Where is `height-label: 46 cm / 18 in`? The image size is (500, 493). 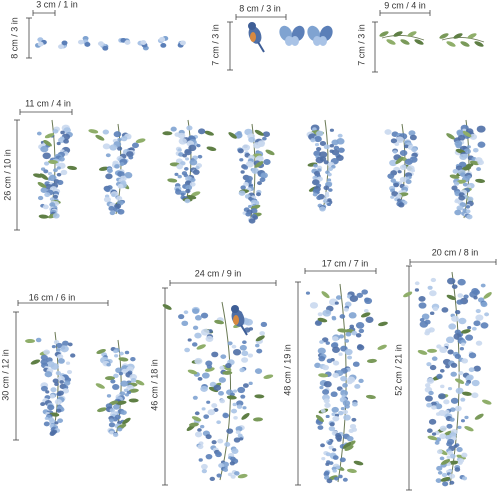 height-label: 46 cm / 18 in is located at coordinates (154, 385).